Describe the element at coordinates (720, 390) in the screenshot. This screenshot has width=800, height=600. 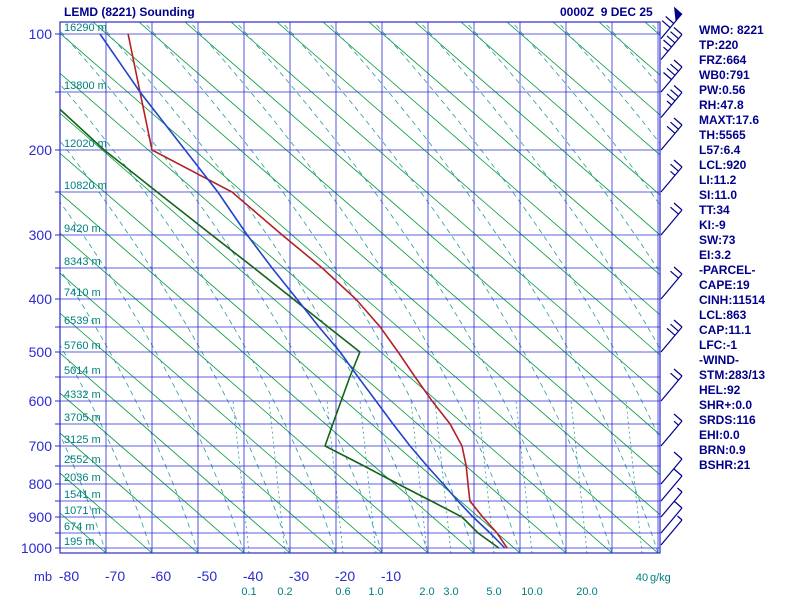
I see `index-line: HEL:92` at that location.